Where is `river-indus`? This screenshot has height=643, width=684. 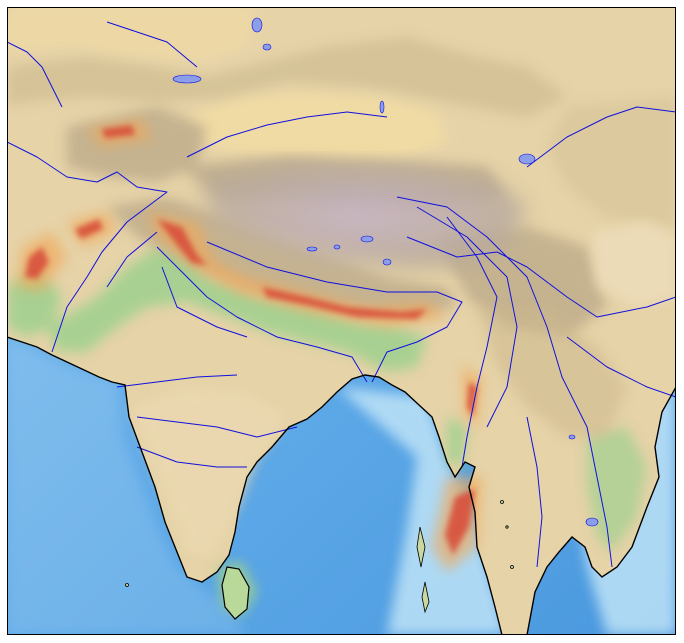
river-indus is located at coordinates (87, 247).